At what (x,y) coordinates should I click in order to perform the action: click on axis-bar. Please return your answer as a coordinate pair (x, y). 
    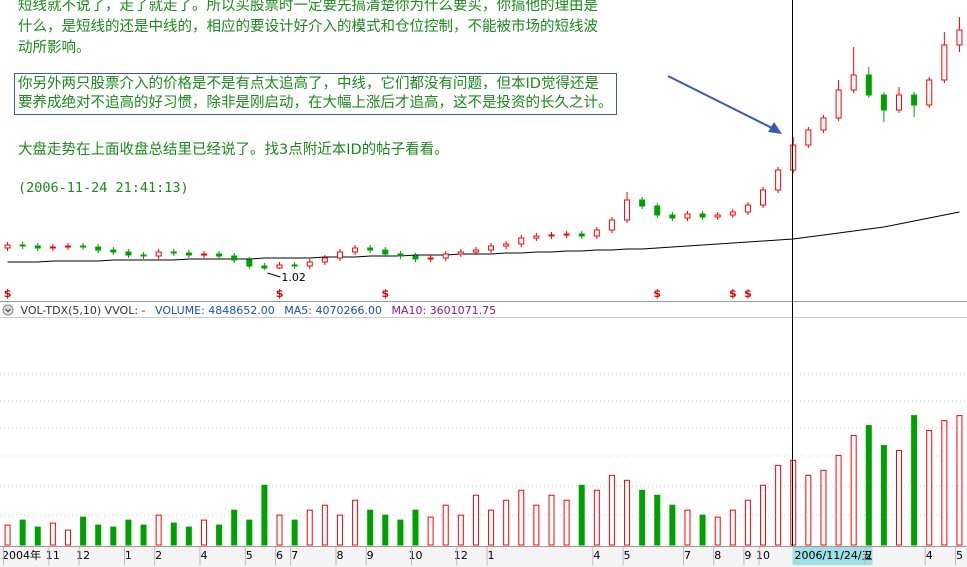
    Looking at the image, I should click on (483, 556).